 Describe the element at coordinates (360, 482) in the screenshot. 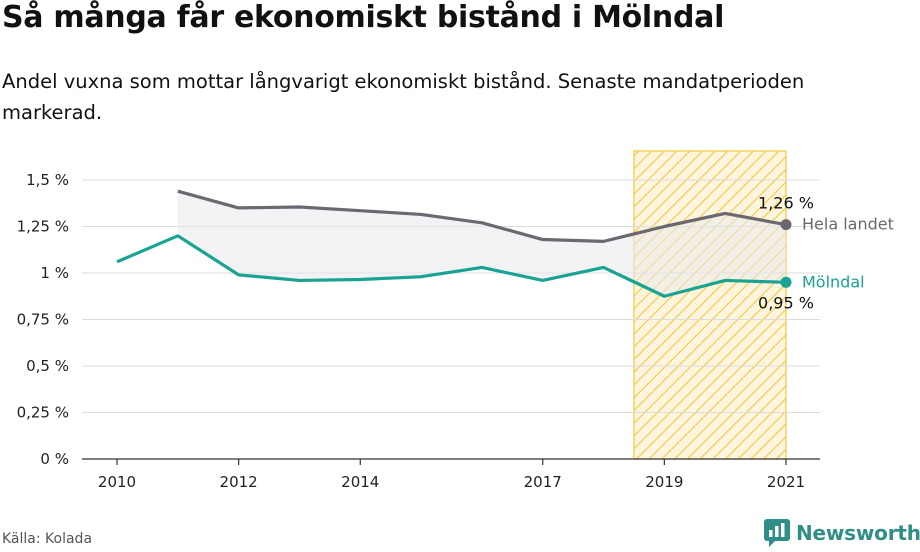

I see `x-tick-label: 2014` at that location.